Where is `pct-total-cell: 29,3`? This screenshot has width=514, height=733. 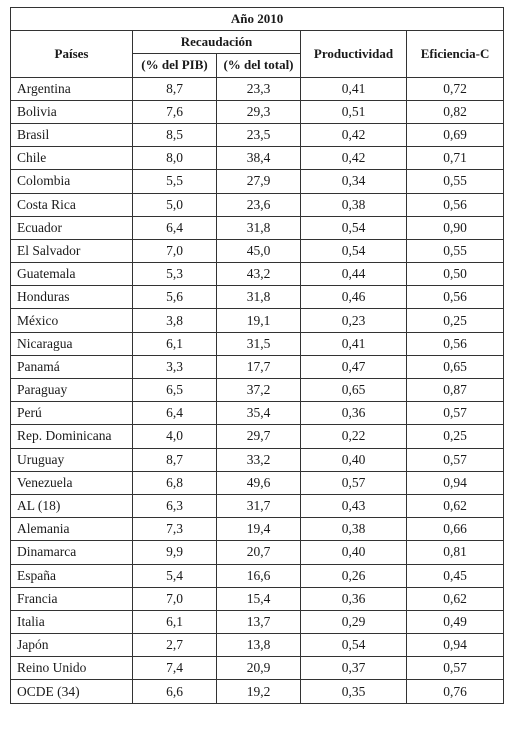 pct-total-cell: 29,3 is located at coordinates (258, 111).